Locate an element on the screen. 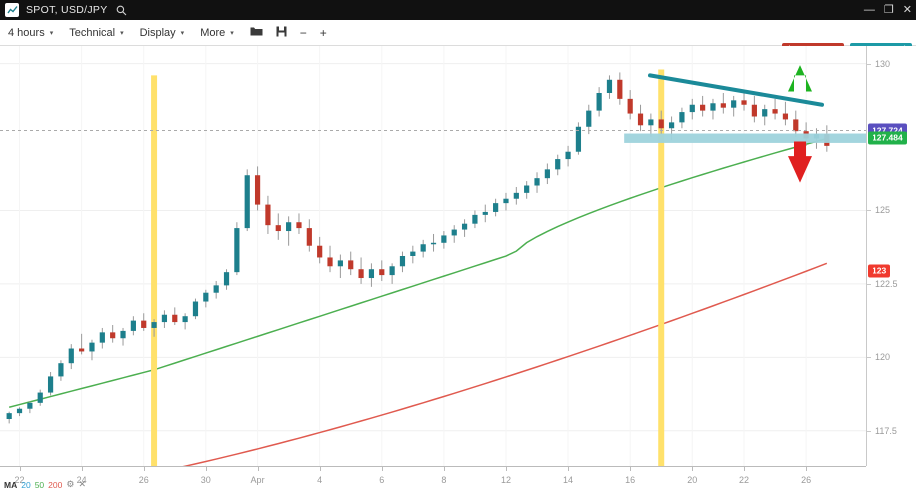  x-axis-label: 30 is located at coordinates (205, 480).